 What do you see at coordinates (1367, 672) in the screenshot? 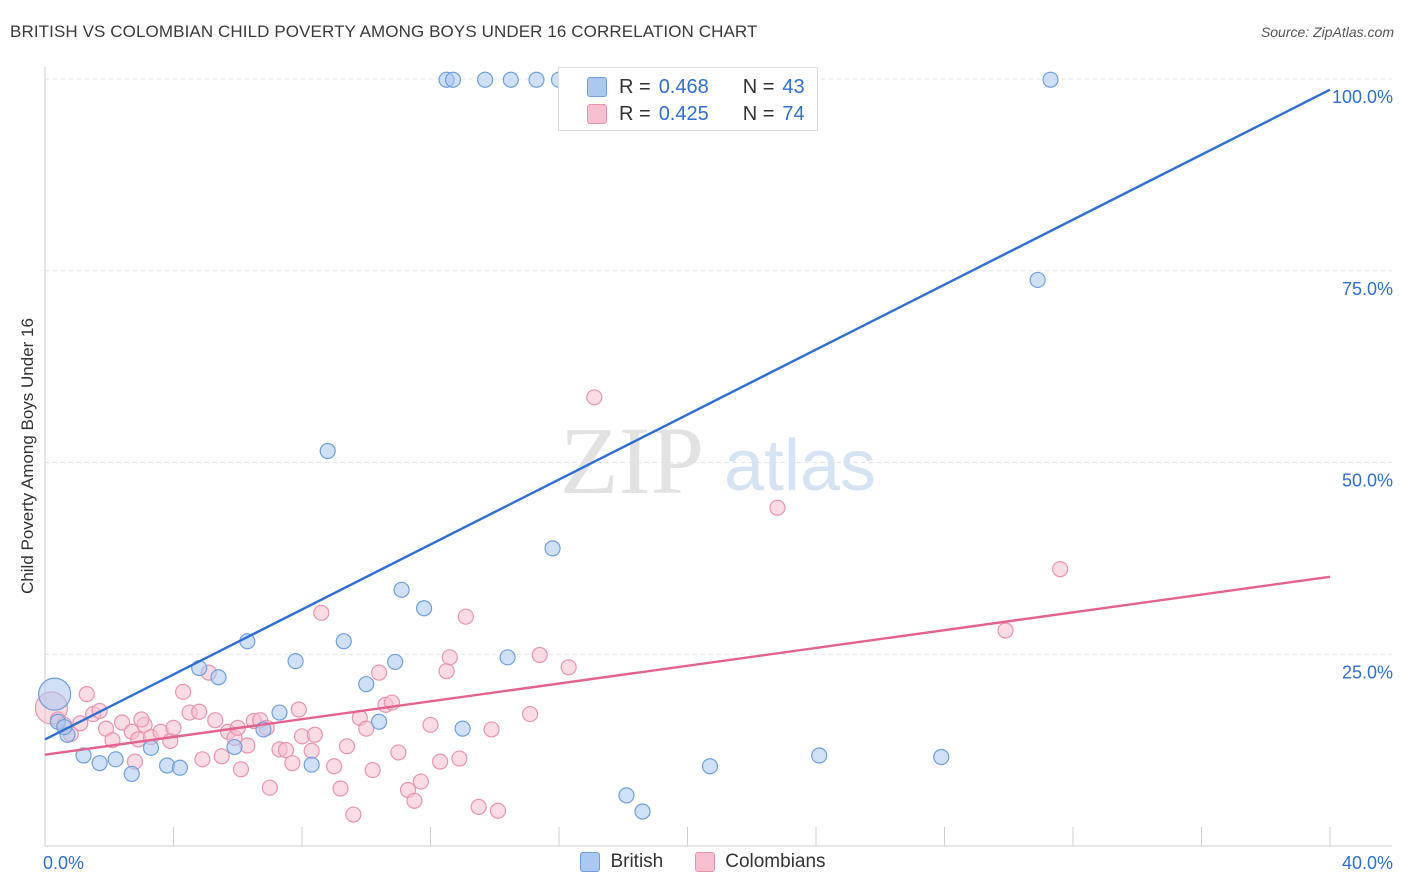
I see `y-tick-label: 25.0%` at bounding box center [1367, 672].